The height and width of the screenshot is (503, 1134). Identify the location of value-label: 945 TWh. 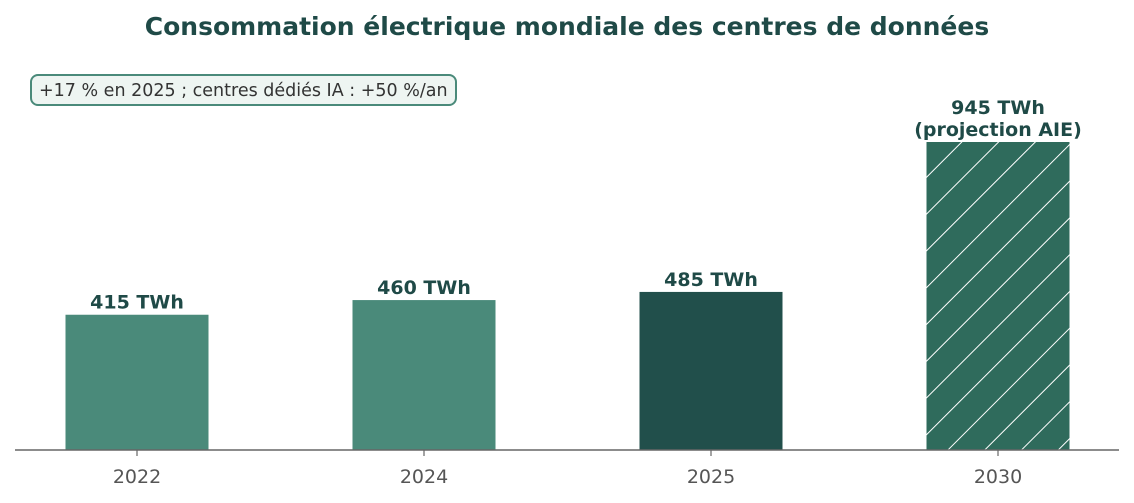
(998, 108).